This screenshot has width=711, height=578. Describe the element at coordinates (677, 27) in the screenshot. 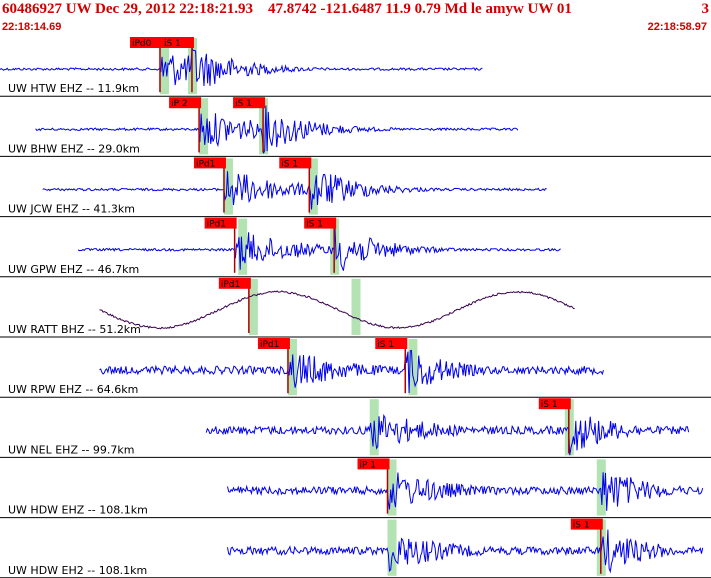

I see `end-time: 22:18:58.97` at that location.